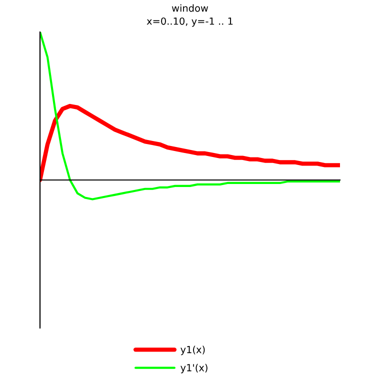 The width and height of the screenshot is (382, 382). Describe the element at coordinates (190, 8) in the screenshot. I see `chart-title: window` at that location.